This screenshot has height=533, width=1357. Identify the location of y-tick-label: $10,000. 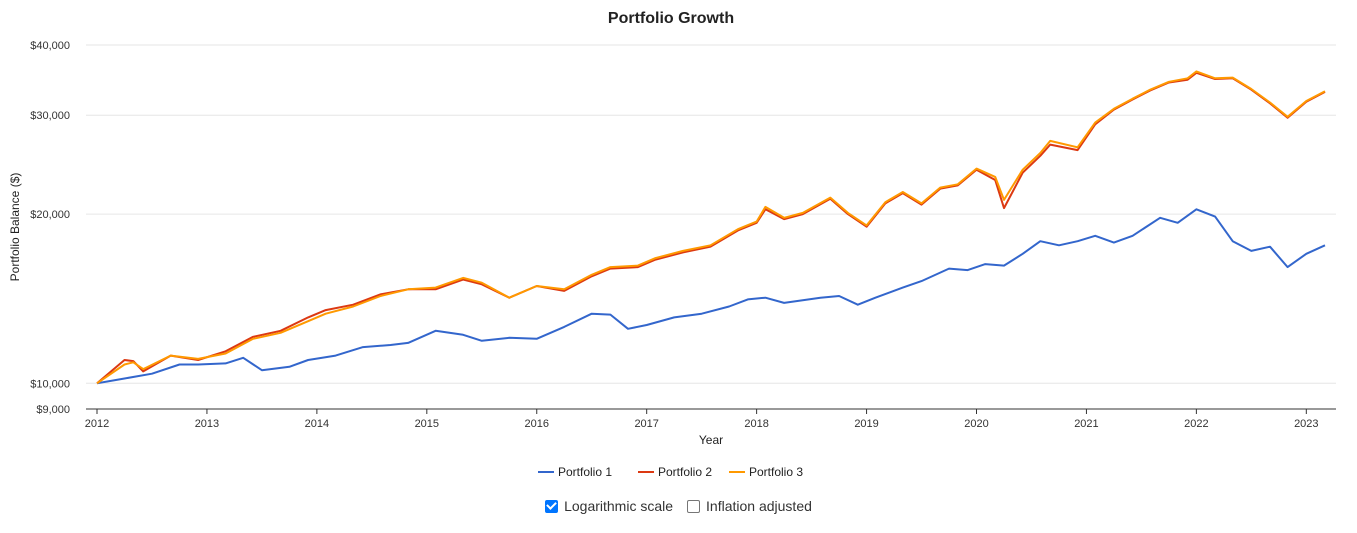
(50, 384).